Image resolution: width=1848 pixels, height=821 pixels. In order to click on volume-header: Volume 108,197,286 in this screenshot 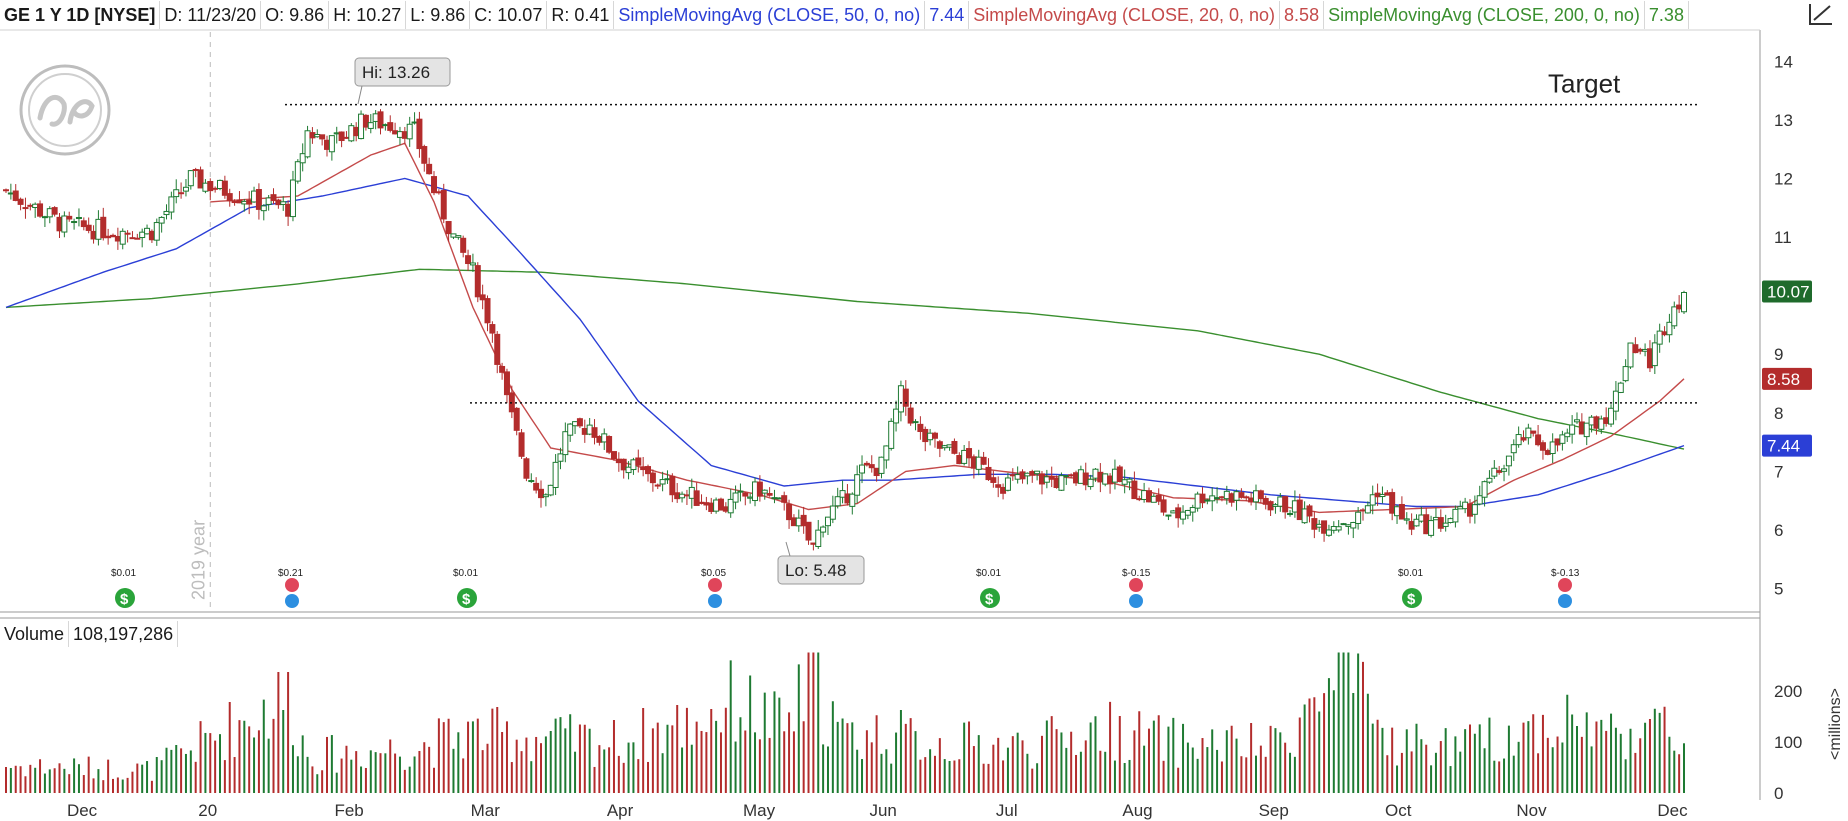, I will do `click(89, 634)`.